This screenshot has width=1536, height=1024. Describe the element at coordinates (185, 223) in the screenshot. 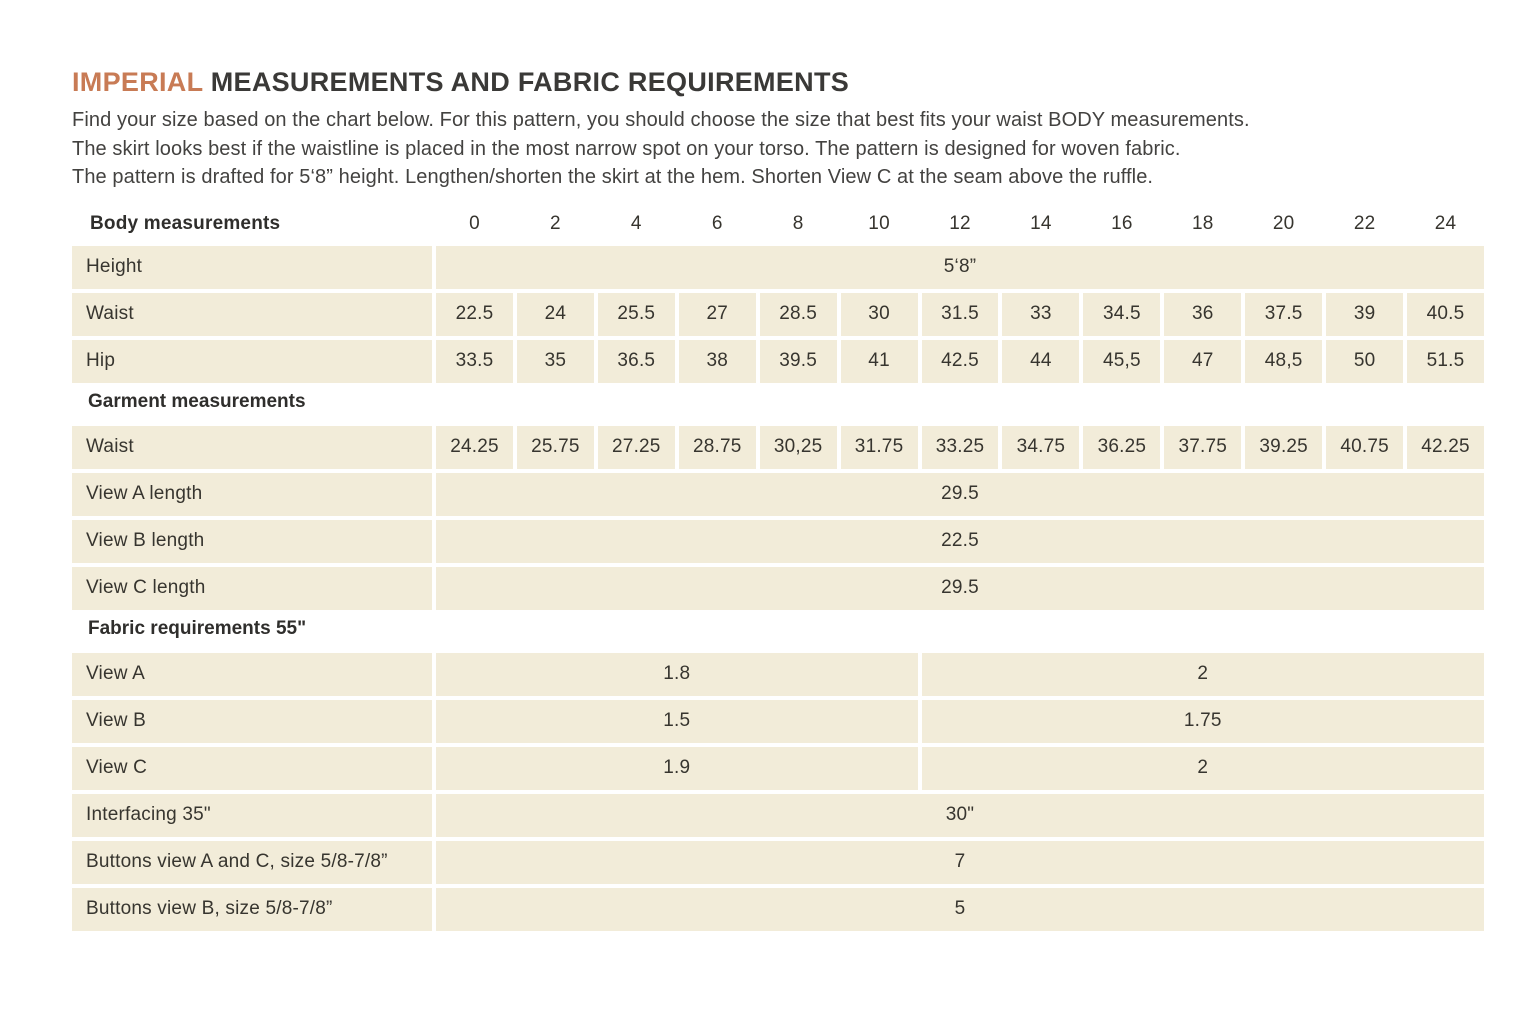

I see `table-header-label: Body measurements` at that location.